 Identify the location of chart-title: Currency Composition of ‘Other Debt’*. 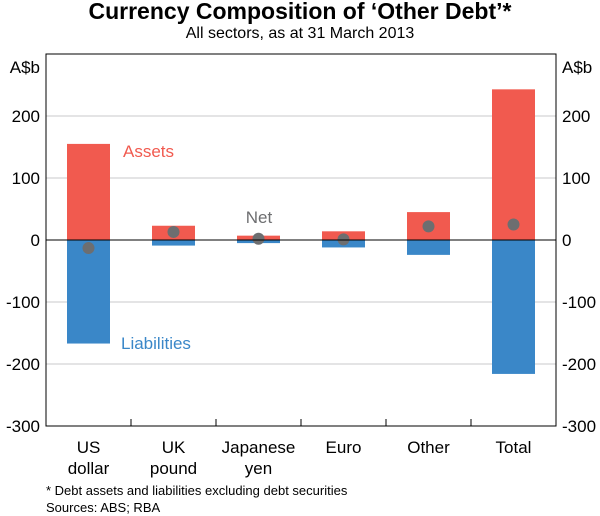
(300, 12).